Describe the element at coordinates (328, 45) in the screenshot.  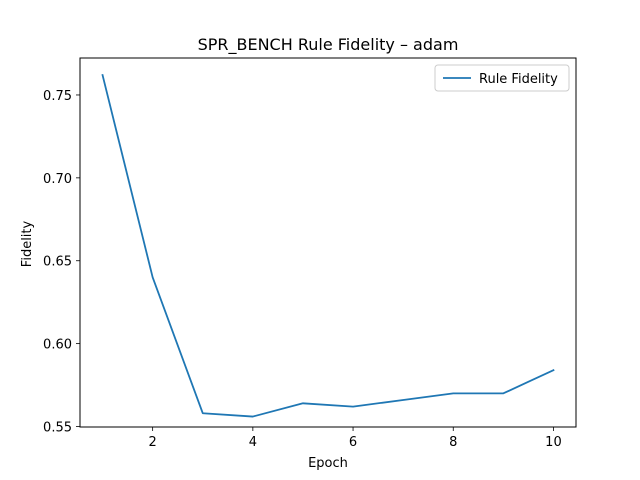
I see `chart-title: SPR_BENCH Rule Fidelity – adam` at that location.